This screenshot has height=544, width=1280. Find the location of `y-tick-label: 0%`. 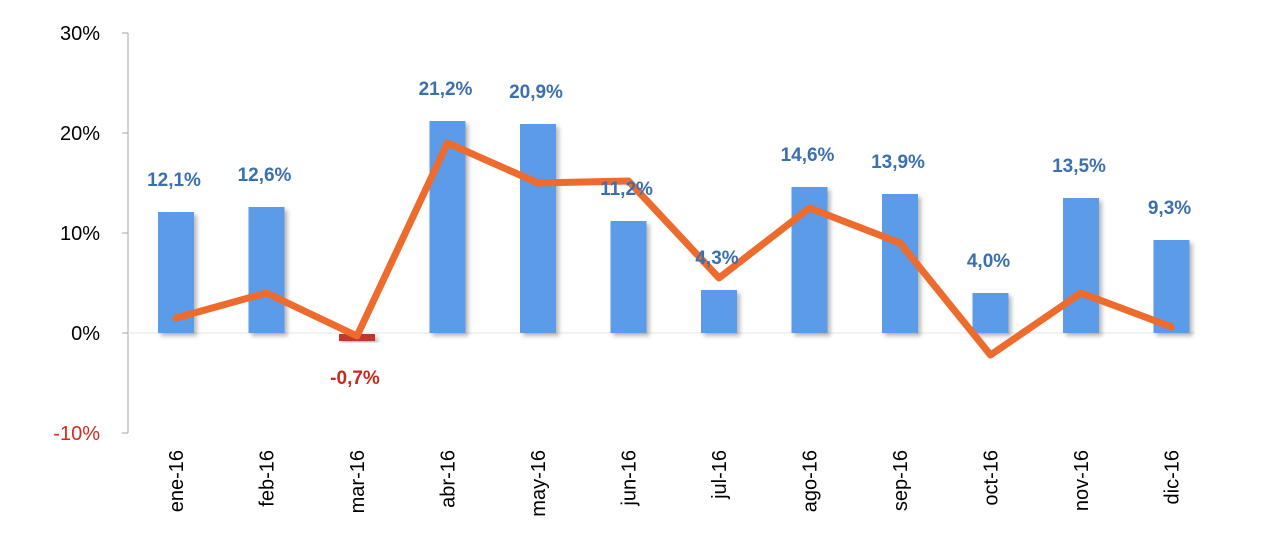

y-tick-label: 0% is located at coordinates (85, 334).